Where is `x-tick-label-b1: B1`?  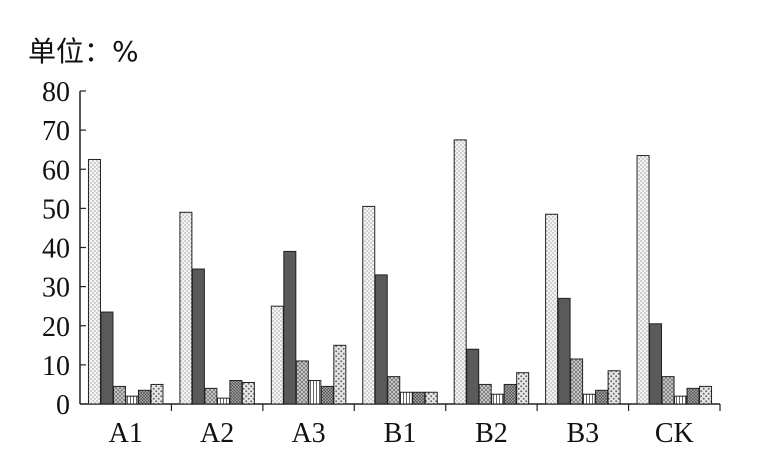 x-tick-label-b1: B1 is located at coordinates (400, 433).